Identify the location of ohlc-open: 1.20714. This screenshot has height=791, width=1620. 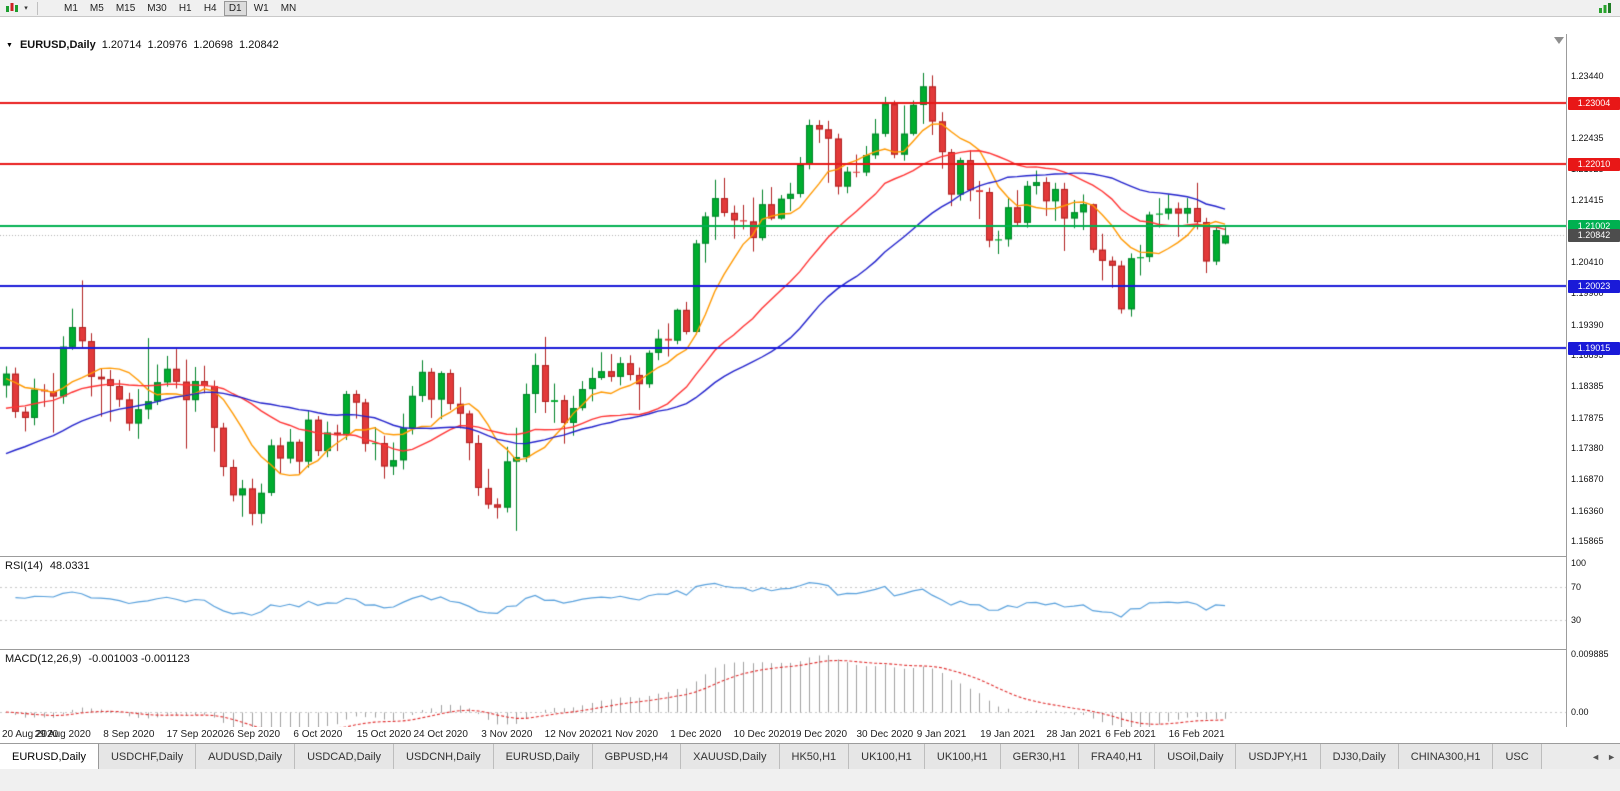
(121, 45).